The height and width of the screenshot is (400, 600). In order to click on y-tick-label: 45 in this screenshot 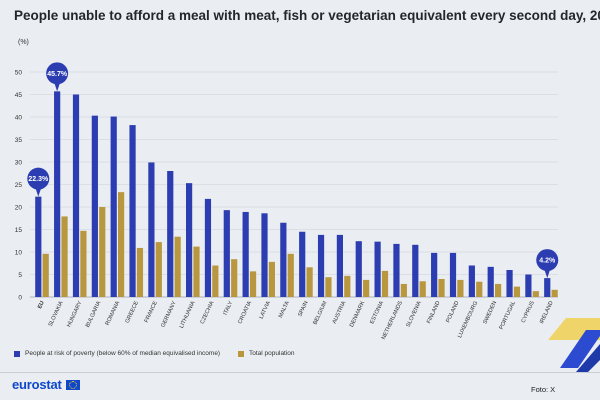, I will do `click(19, 95)`.